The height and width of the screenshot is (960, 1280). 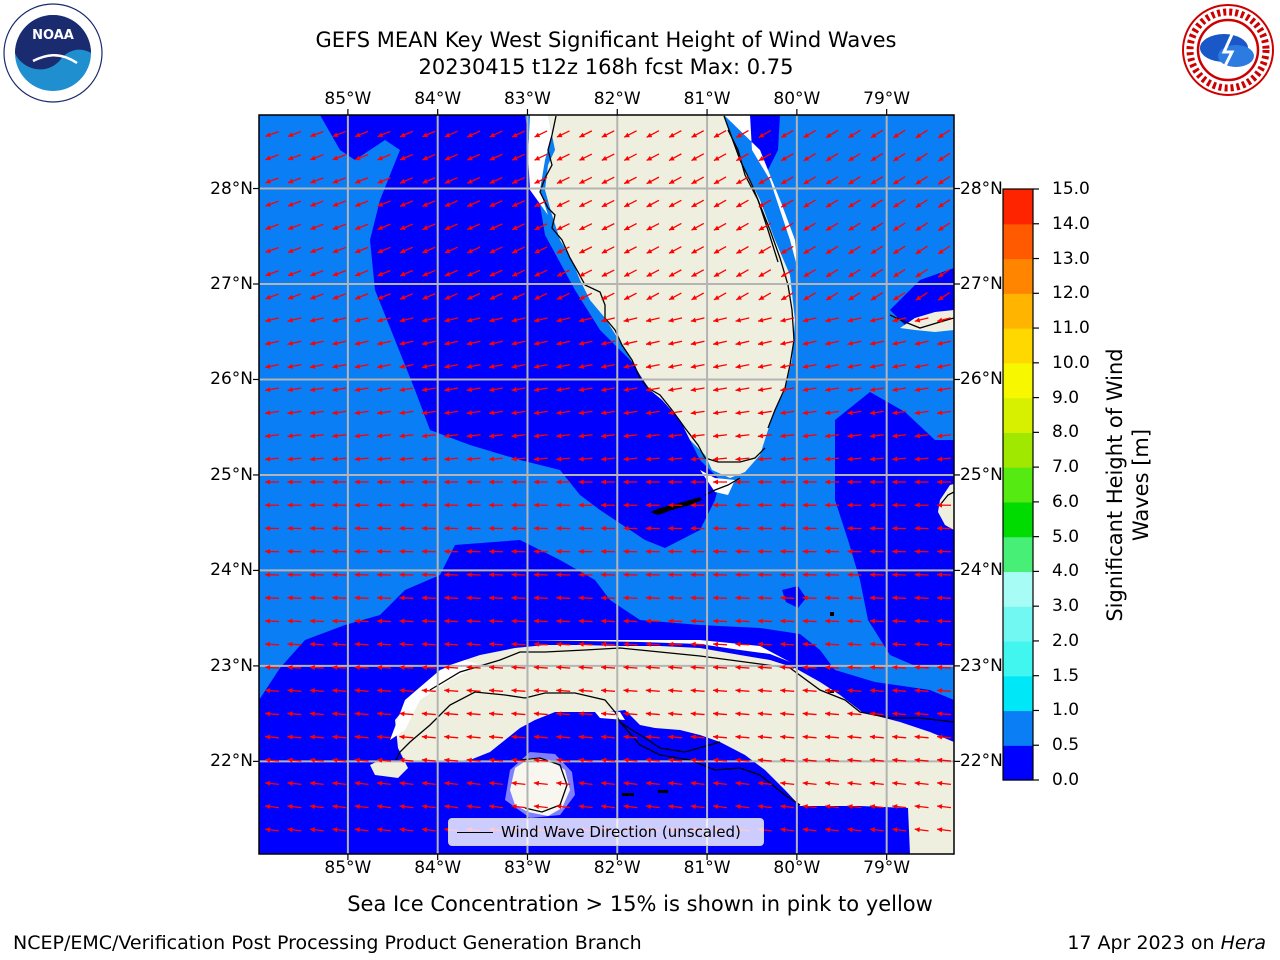 What do you see at coordinates (1066, 467) in the screenshot?
I see `colorbar-tick-label: 7.0` at bounding box center [1066, 467].